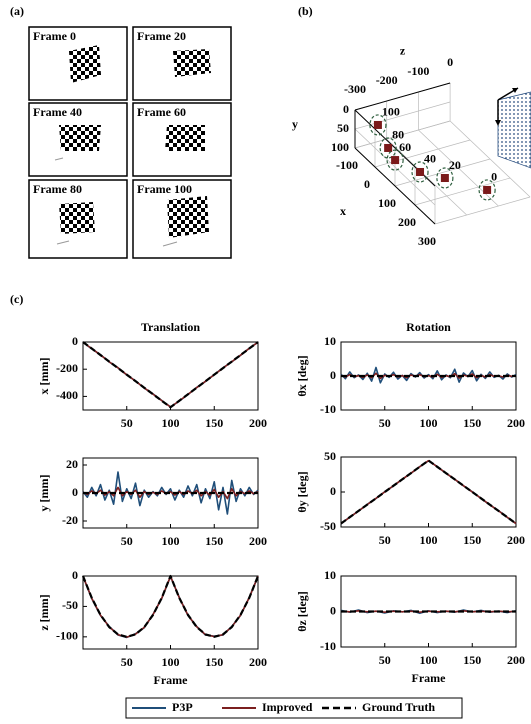 The image size is (531, 724). I want to click on y-tick-label: -400, so click(67, 395).